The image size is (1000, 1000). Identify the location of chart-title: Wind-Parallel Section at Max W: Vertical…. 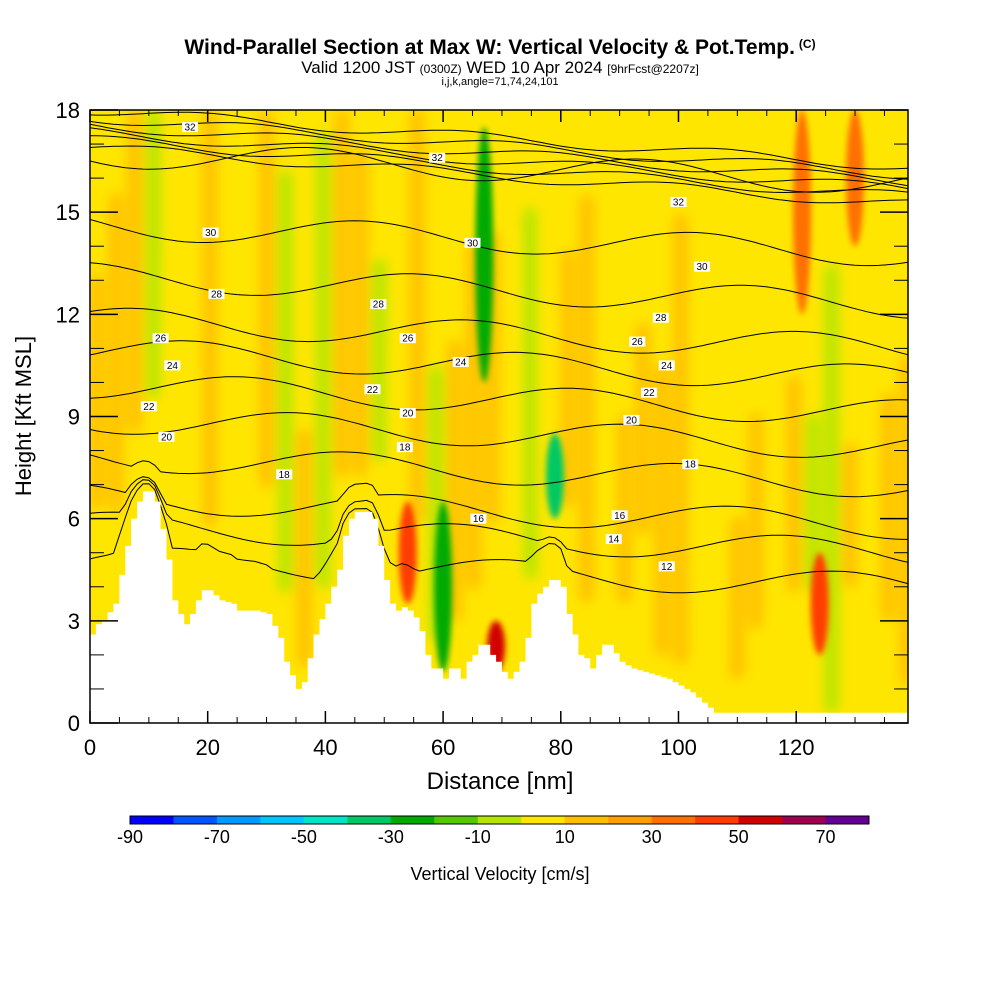
(500, 47).